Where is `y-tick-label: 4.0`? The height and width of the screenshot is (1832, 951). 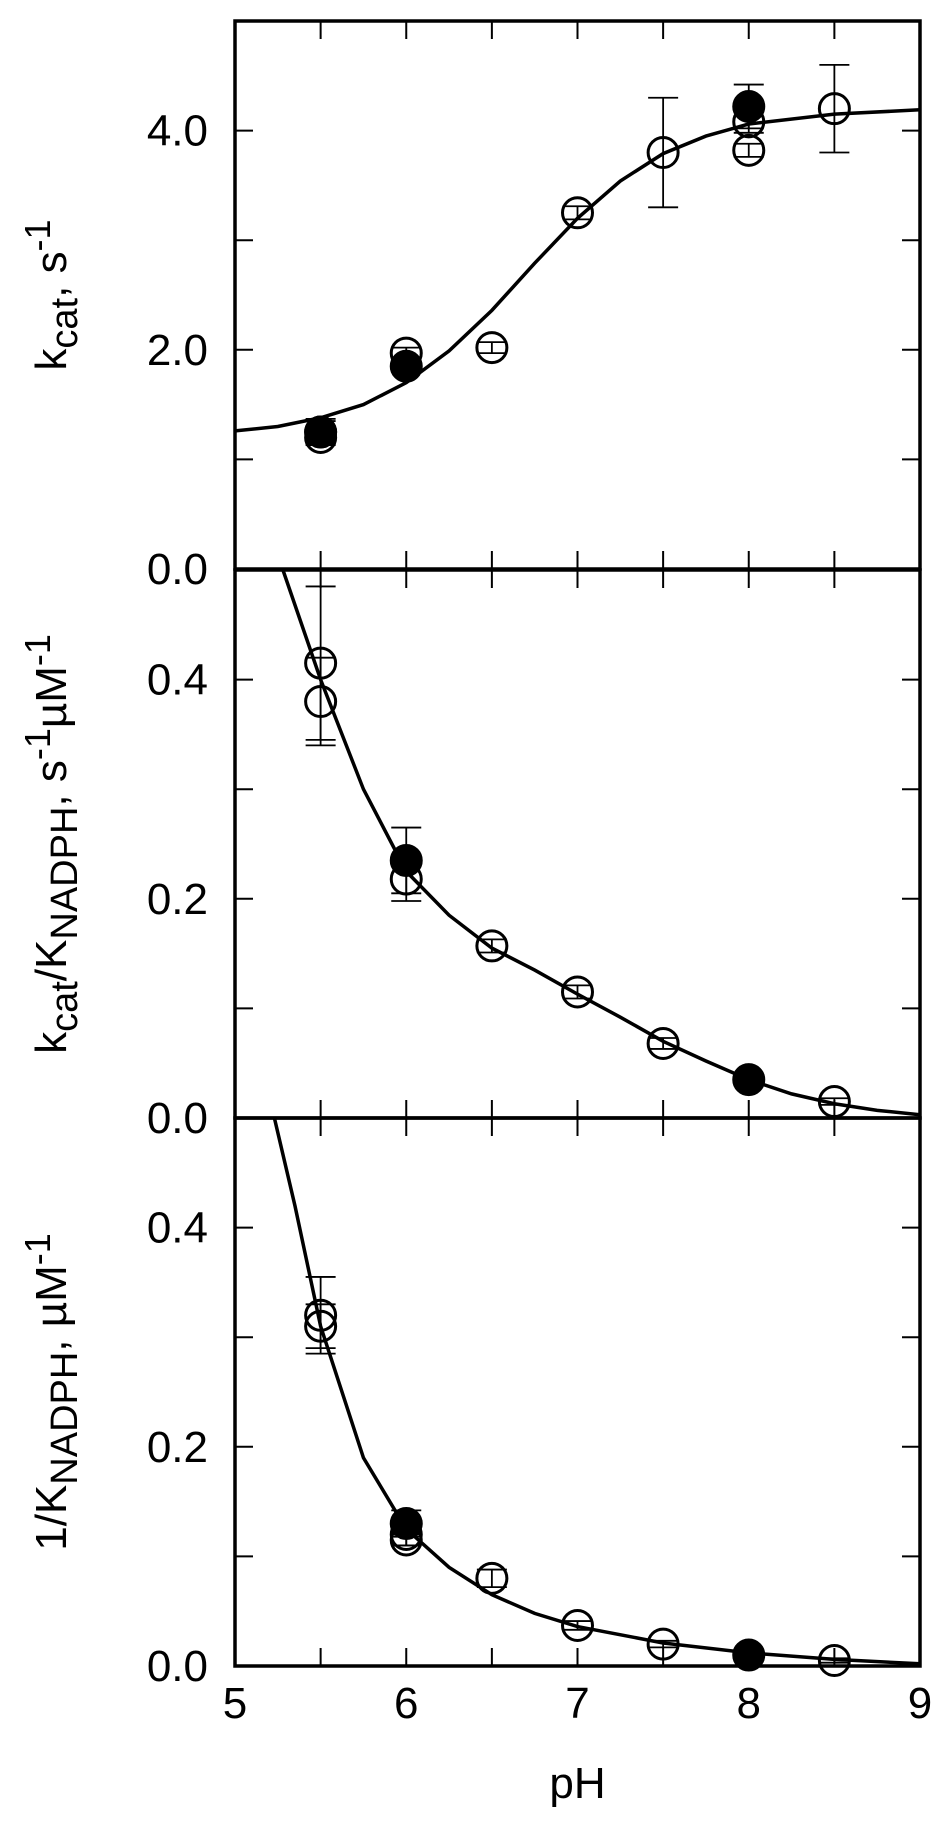 y-tick-label: 4.0 is located at coordinates (177, 131).